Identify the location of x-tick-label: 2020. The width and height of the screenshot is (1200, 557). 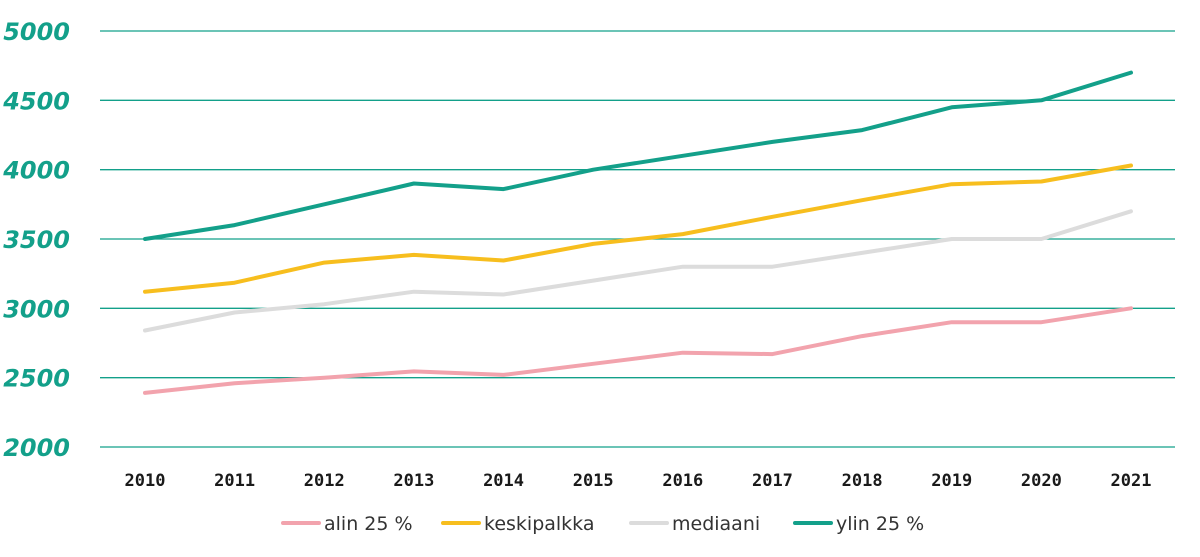
(1041, 481).